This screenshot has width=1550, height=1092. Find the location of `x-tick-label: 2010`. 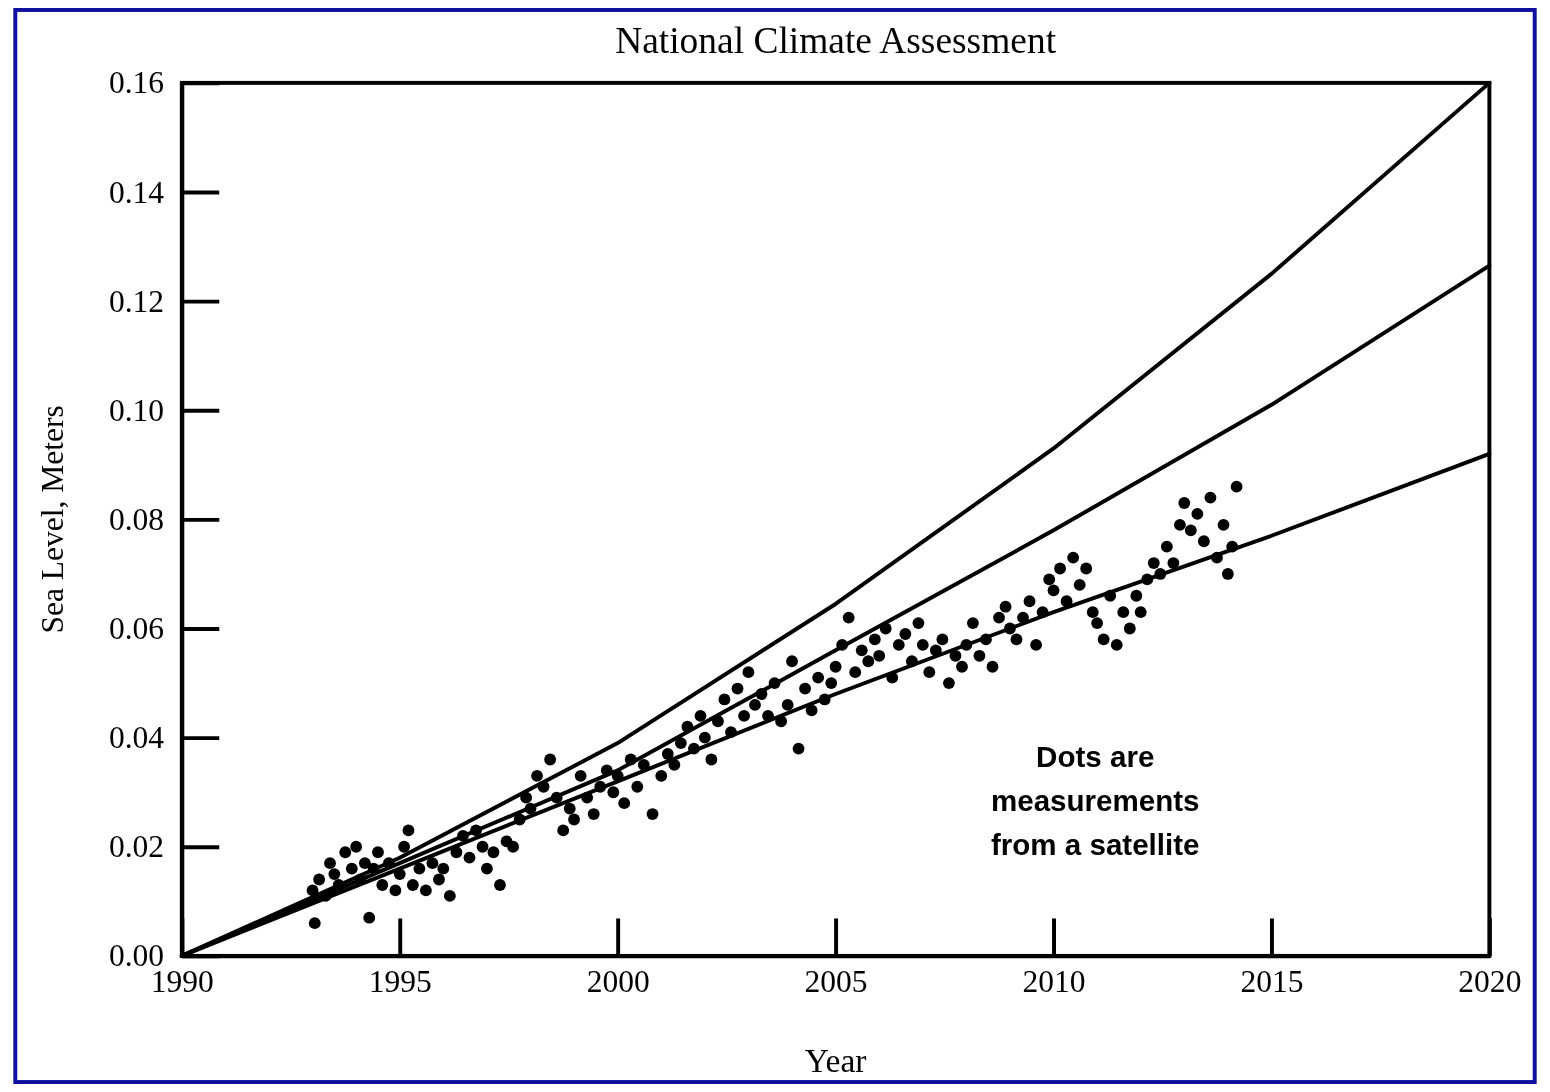

x-tick-label: 2010 is located at coordinates (1054, 982).